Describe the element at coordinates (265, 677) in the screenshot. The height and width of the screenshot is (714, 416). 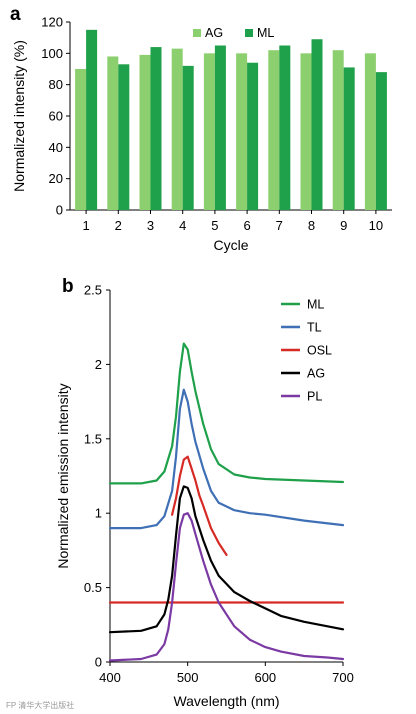
I see `x-tick-label-b: 600` at that location.